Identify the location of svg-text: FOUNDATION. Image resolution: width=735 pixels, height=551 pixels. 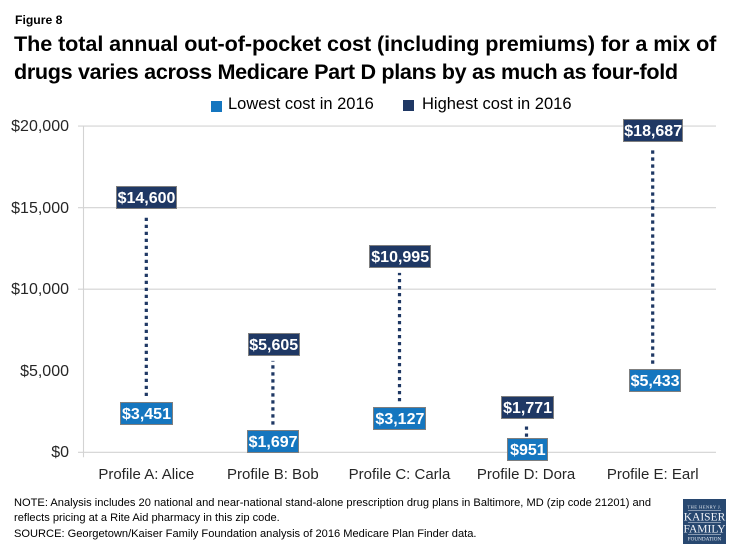
(705, 540).